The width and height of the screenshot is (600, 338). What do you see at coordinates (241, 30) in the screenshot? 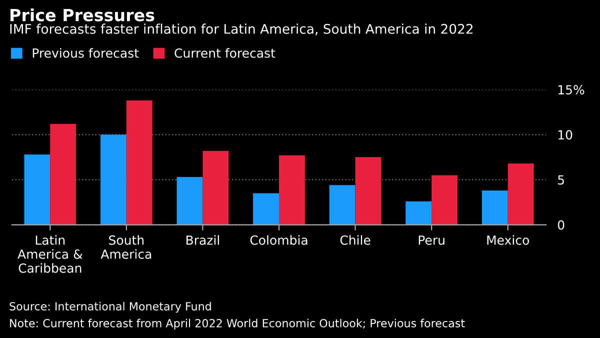
I see `chart-subtitle: IMF forecasts faster inflation for Latin America, South America in 2022` at bounding box center [241, 30].